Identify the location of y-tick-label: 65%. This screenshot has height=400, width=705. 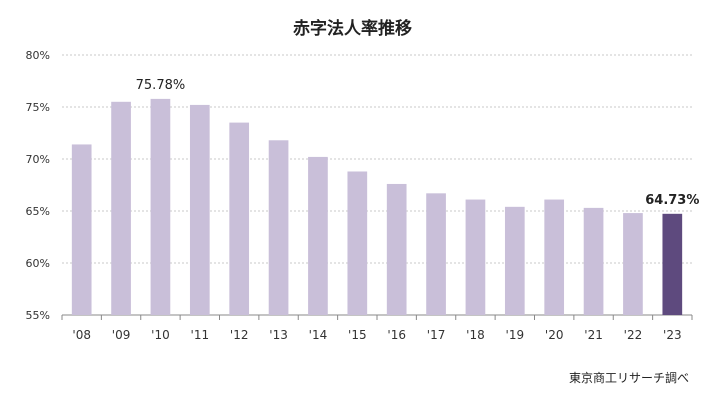
(38, 211).